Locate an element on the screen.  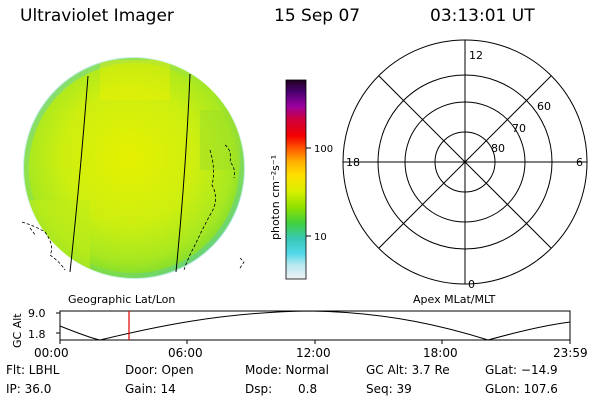
seq-status: Seq: 39 is located at coordinates (389, 389).